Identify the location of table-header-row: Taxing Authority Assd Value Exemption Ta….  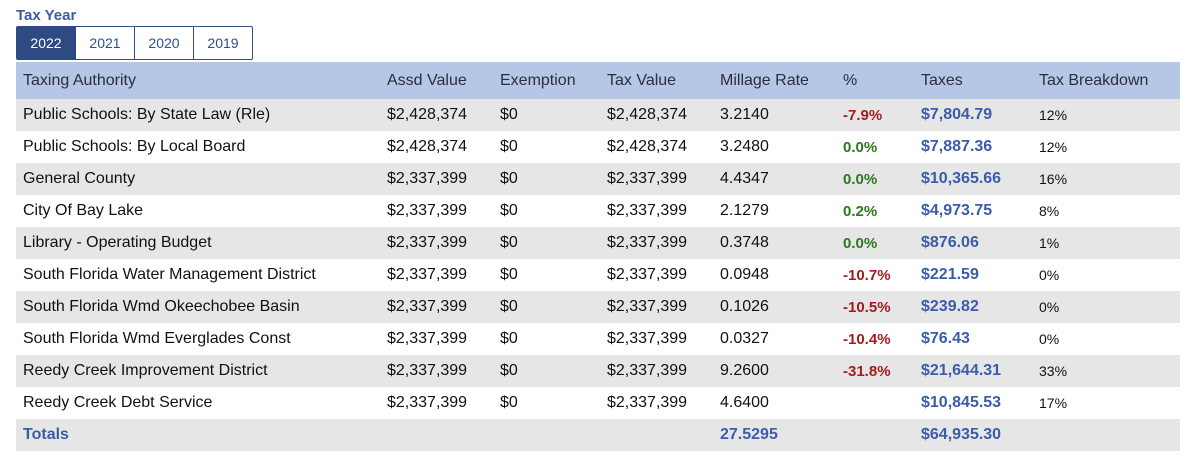
(598, 80).